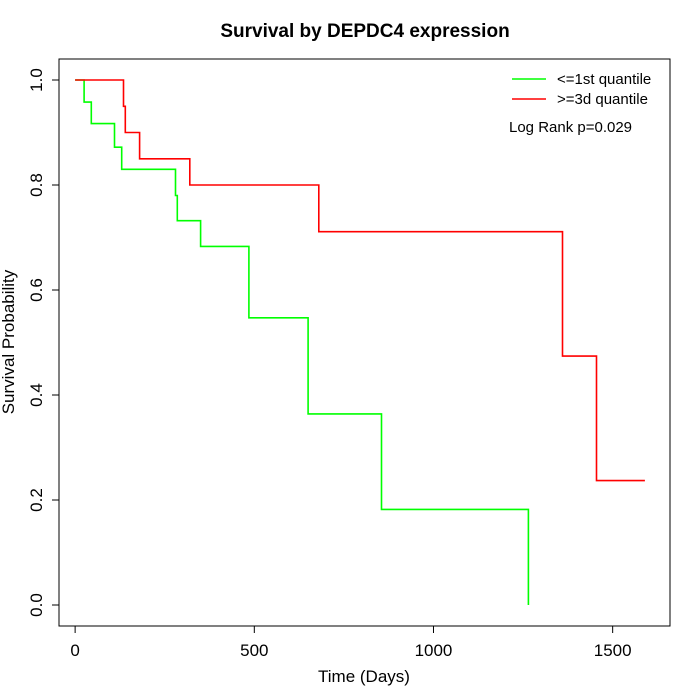  I want to click on chart-title: Survival by DEPDC4 expression, so click(364, 31).